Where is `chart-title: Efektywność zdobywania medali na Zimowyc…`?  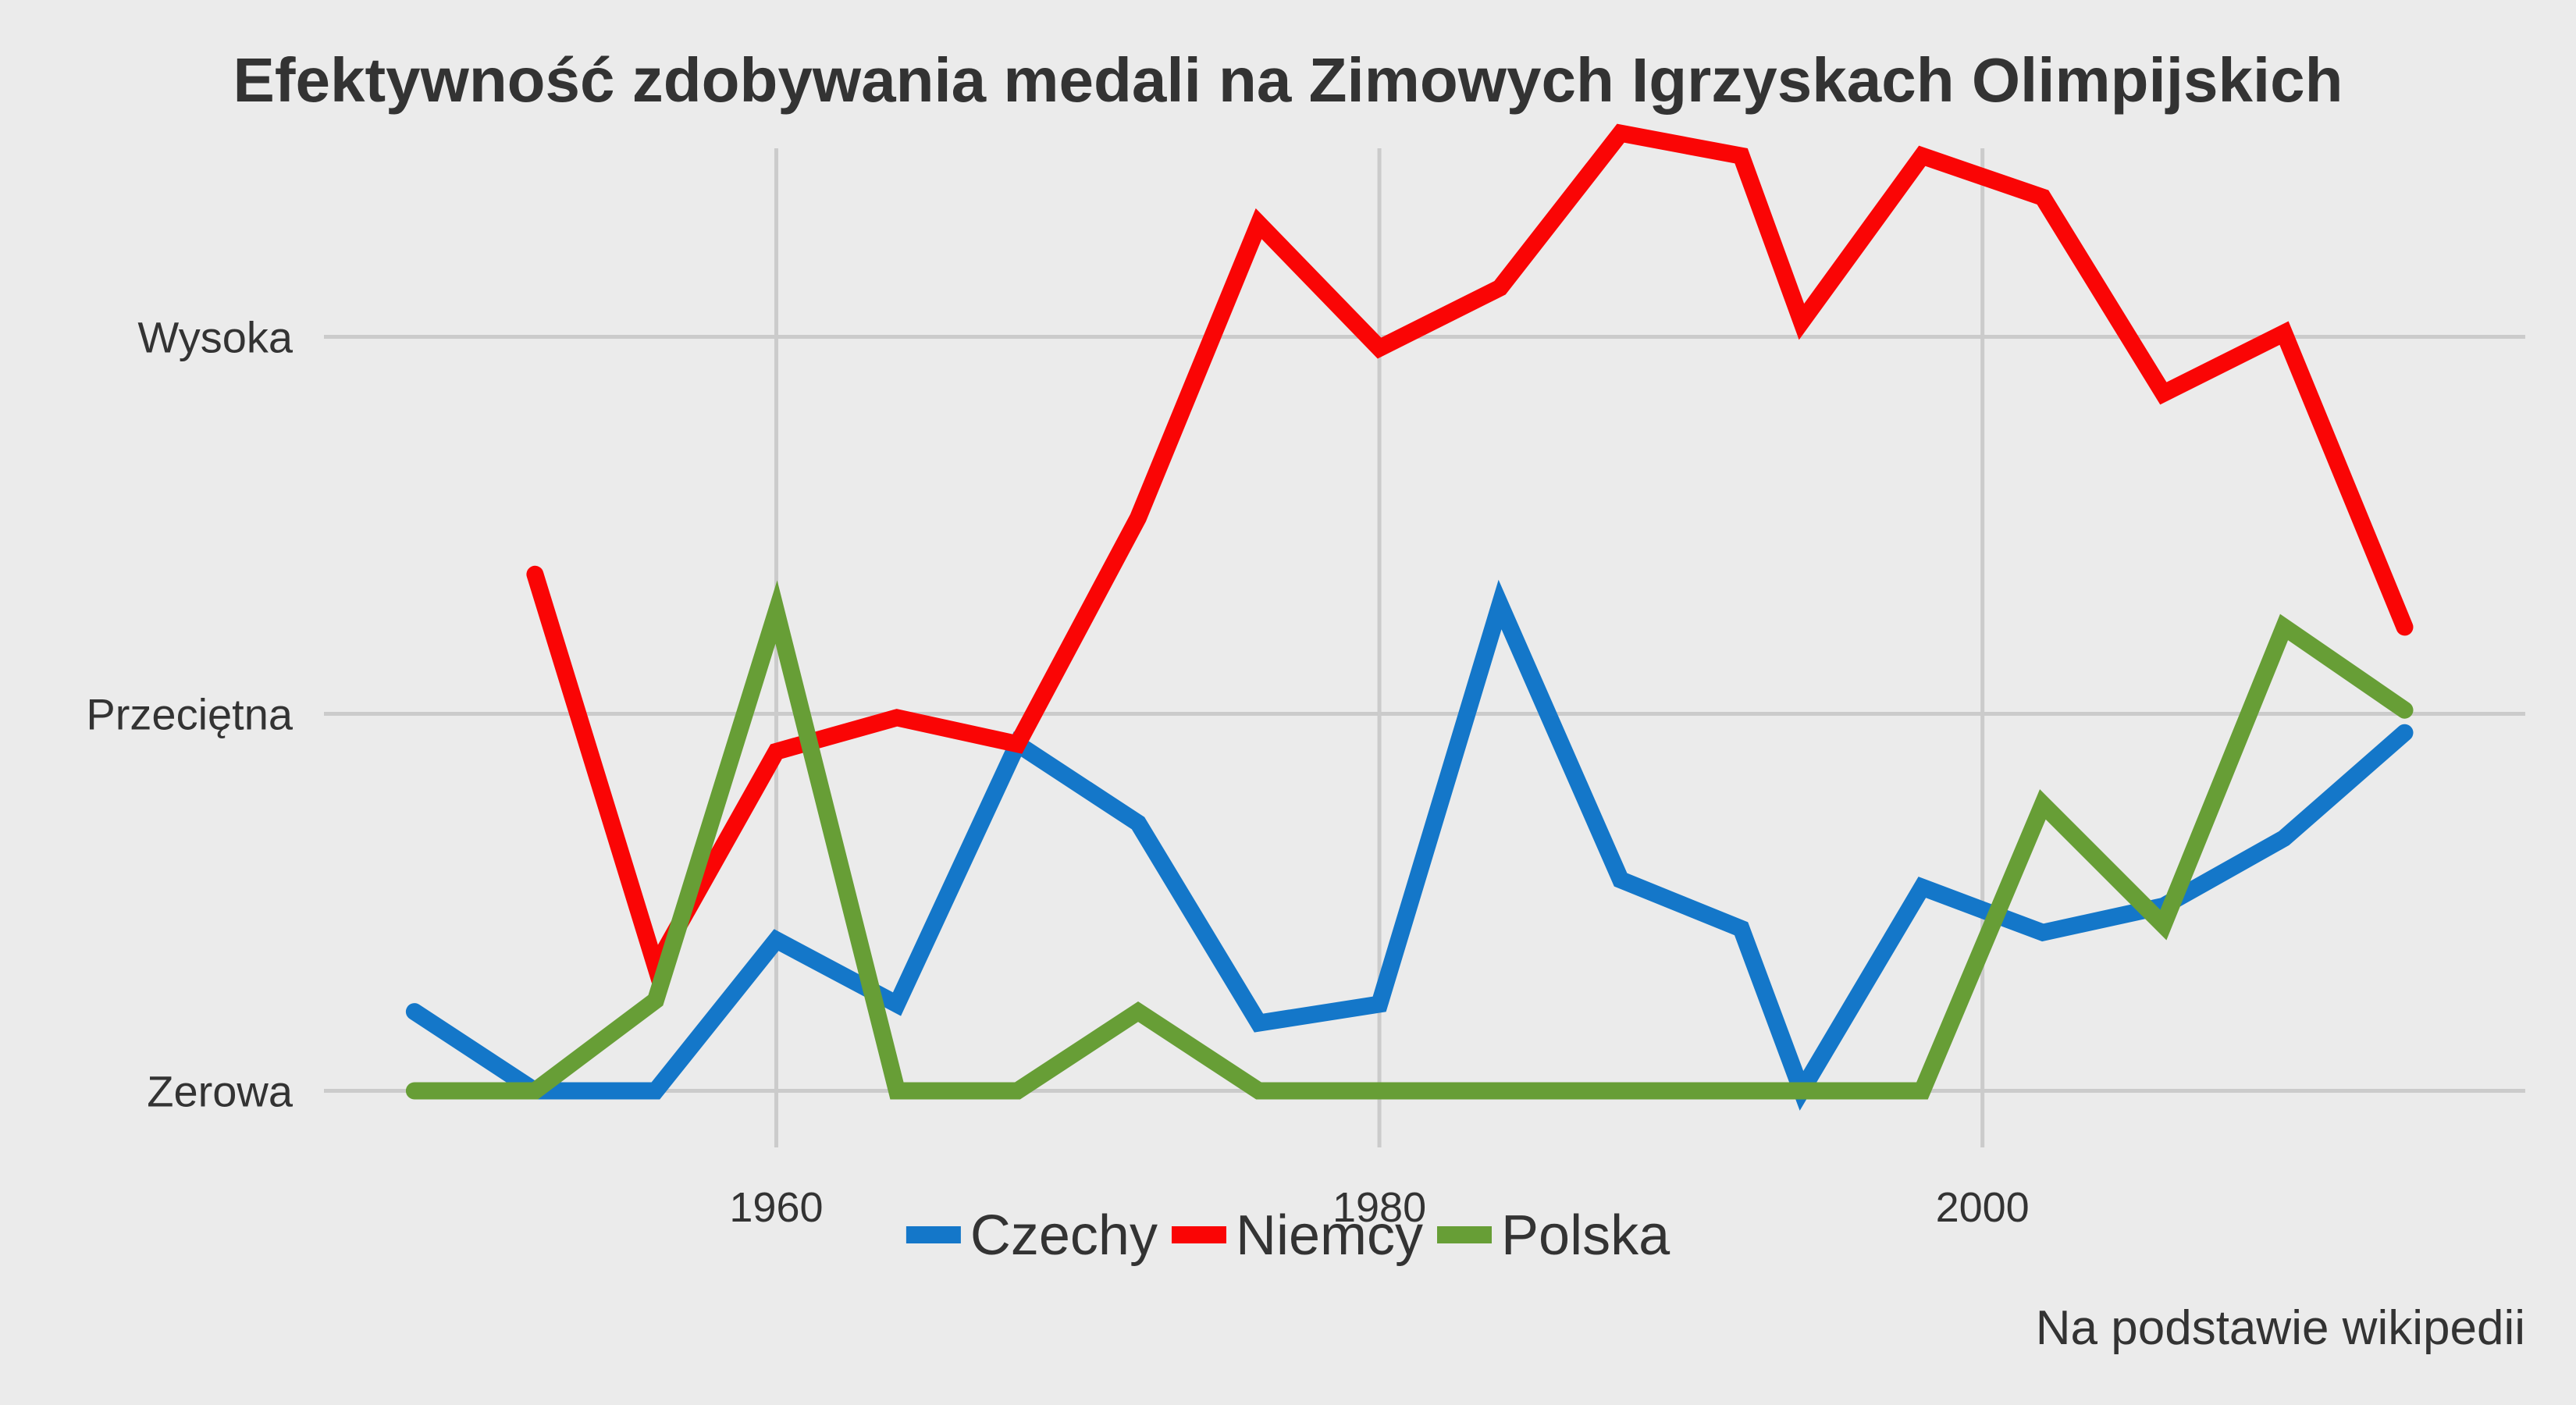 chart-title: Efektywność zdobywania medali na Zimowyc… is located at coordinates (1288, 80).